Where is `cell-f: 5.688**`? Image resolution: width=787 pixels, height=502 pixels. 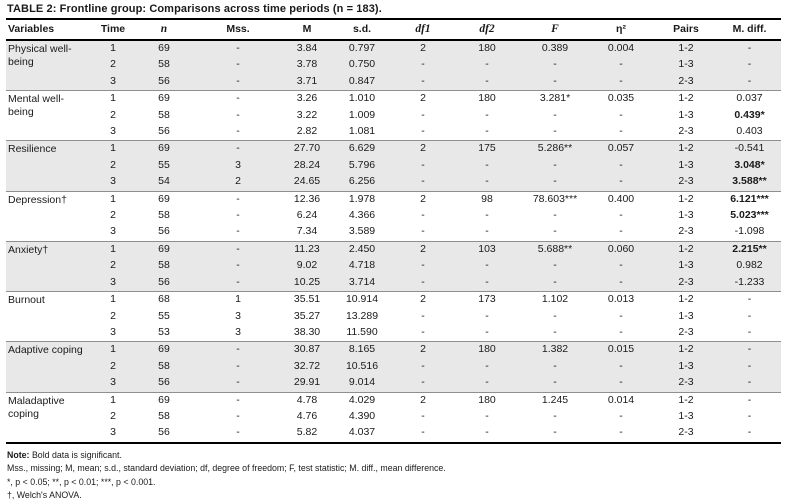
cell-f: 5.688** is located at coordinates (555, 249).